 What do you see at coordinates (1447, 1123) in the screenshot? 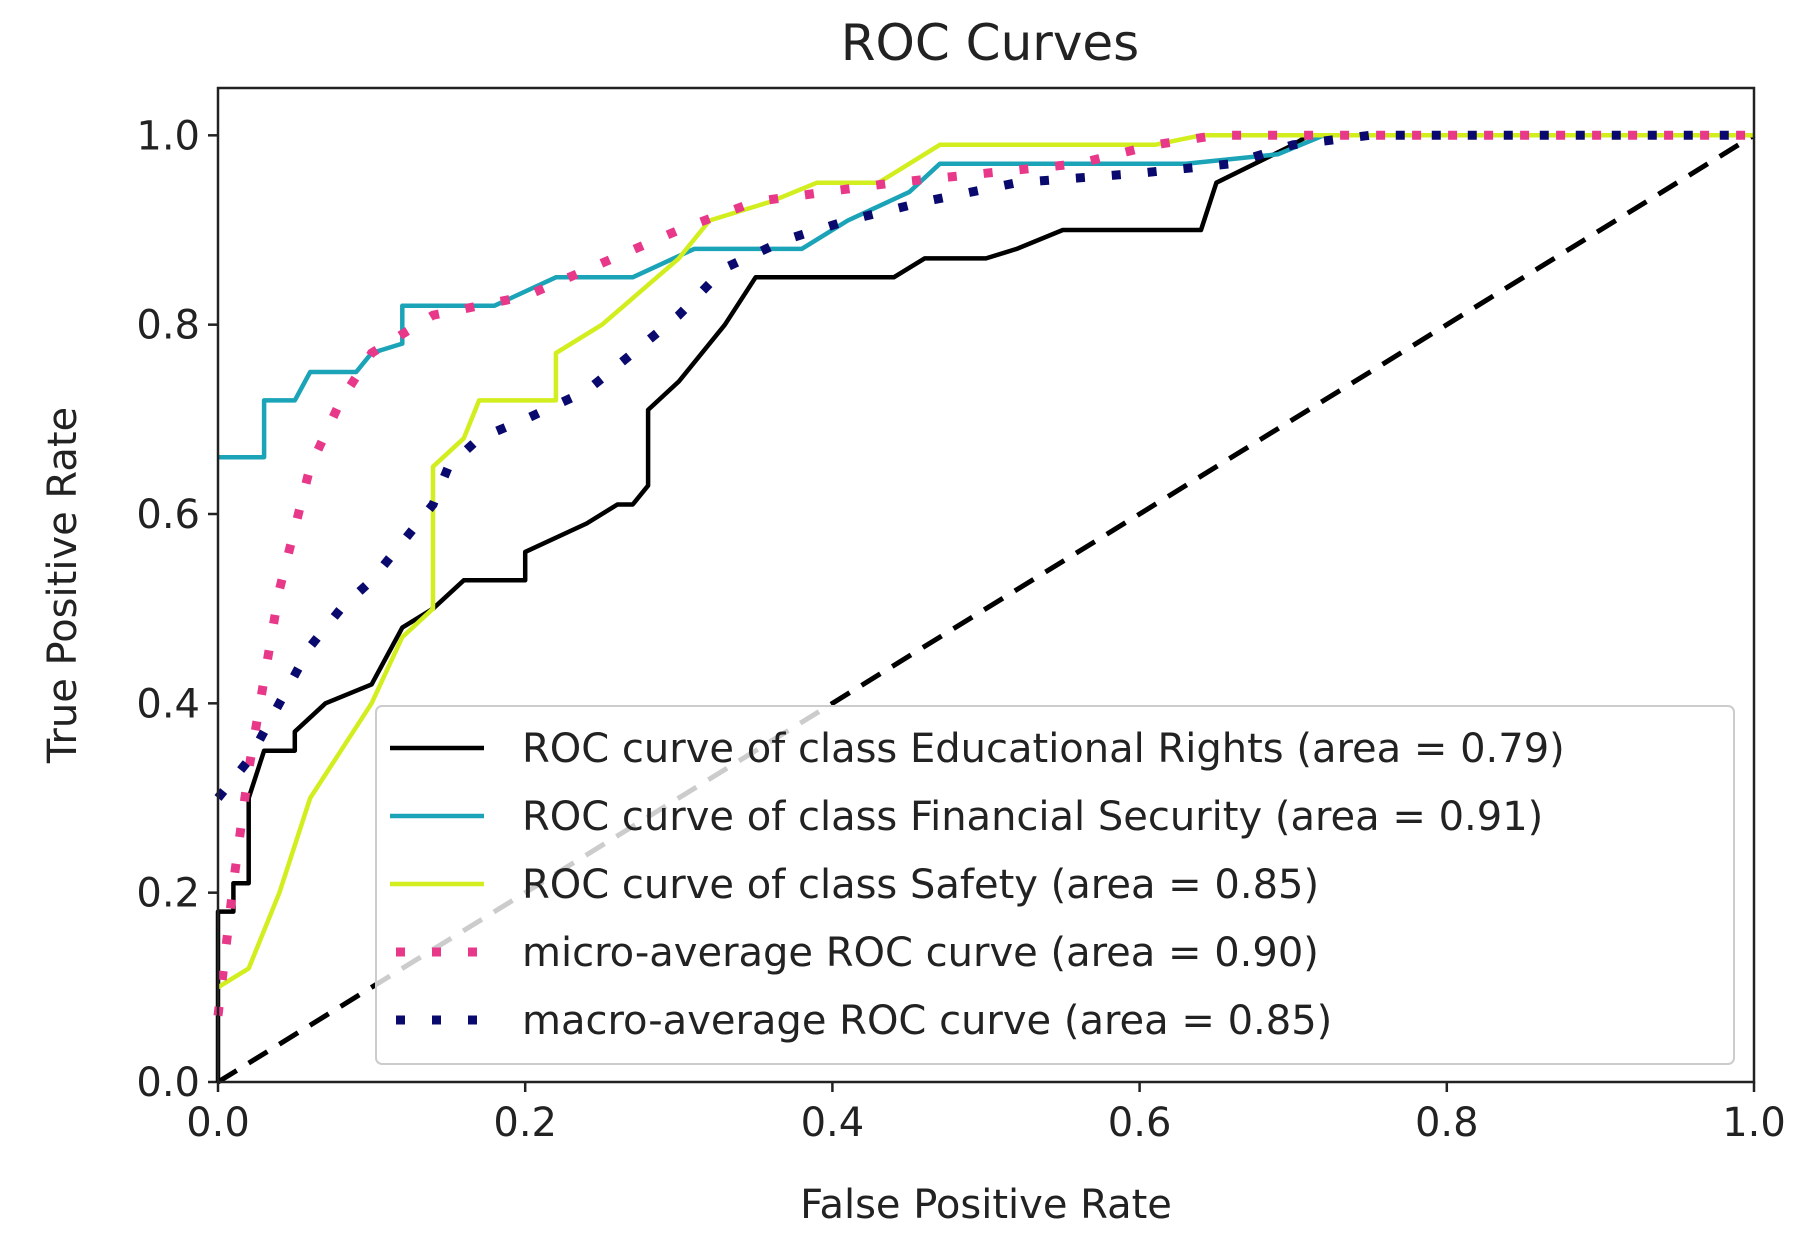
I see `x-tick-label: 0.8` at bounding box center [1447, 1123].